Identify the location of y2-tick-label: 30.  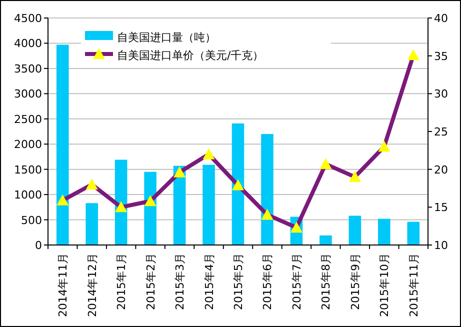
(441, 94).